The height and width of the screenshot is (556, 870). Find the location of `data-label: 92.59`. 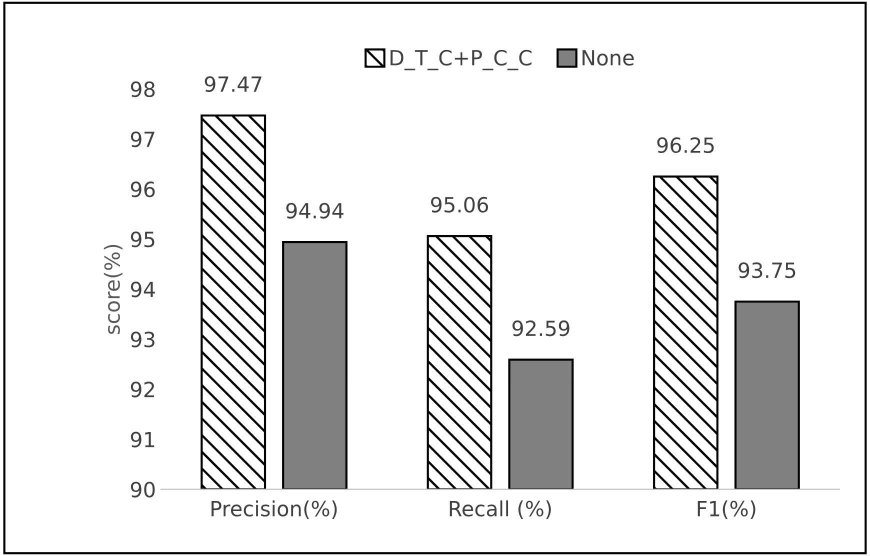

data-label: 92.59 is located at coordinates (541, 328).